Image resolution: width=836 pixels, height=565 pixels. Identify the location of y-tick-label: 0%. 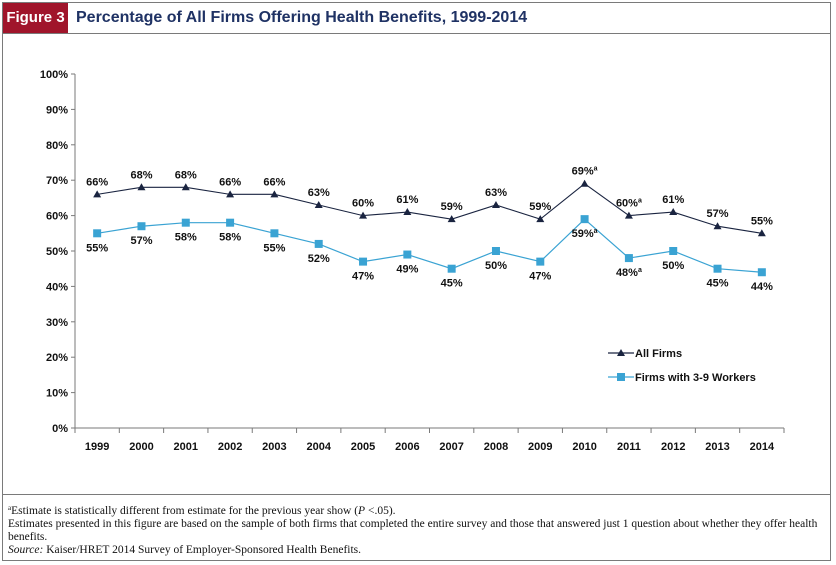
(60, 429).